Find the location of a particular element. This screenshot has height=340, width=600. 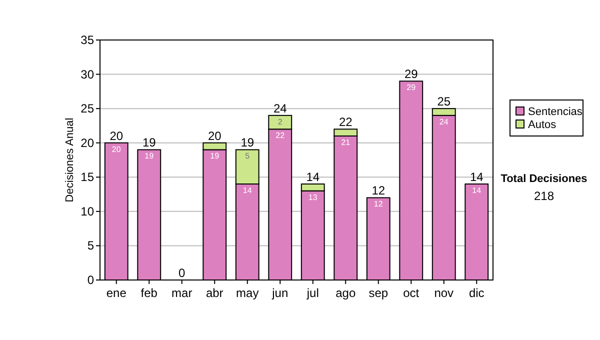

x-tick-label: oct is located at coordinates (411, 293).